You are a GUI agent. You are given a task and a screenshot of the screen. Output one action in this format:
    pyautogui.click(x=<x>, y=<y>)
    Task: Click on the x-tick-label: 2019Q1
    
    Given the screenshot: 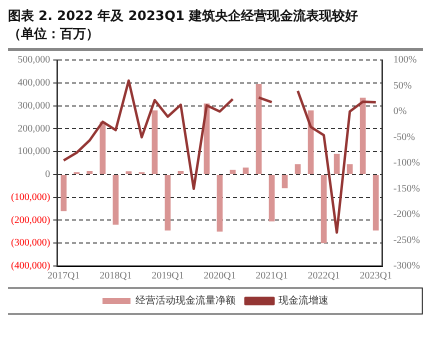 What is the action you would take?
    pyautogui.click(x=168, y=276)
    